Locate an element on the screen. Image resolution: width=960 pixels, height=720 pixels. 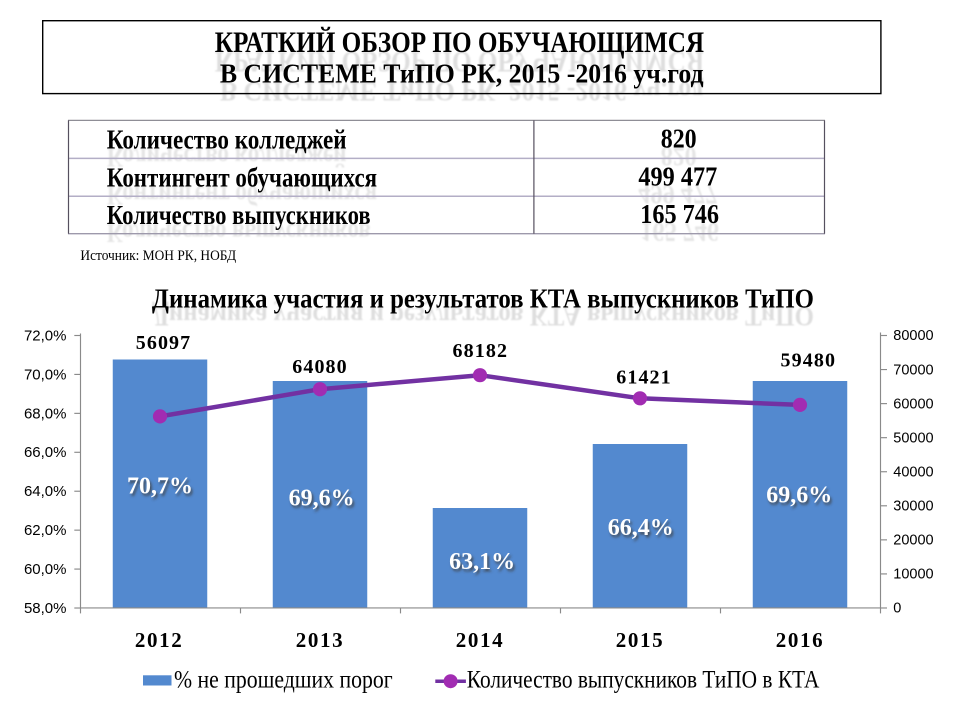
svg-text: 68,0% is located at coordinates (45, 413).